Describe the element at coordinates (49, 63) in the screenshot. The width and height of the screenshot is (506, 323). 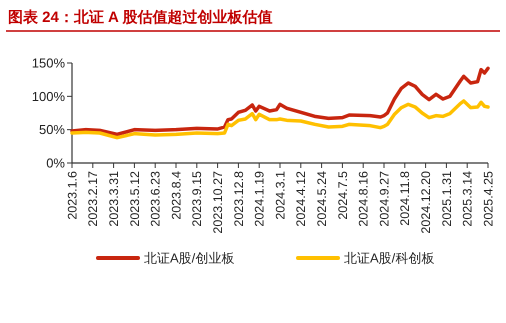
I see `y-tick-label: 150%` at that location.